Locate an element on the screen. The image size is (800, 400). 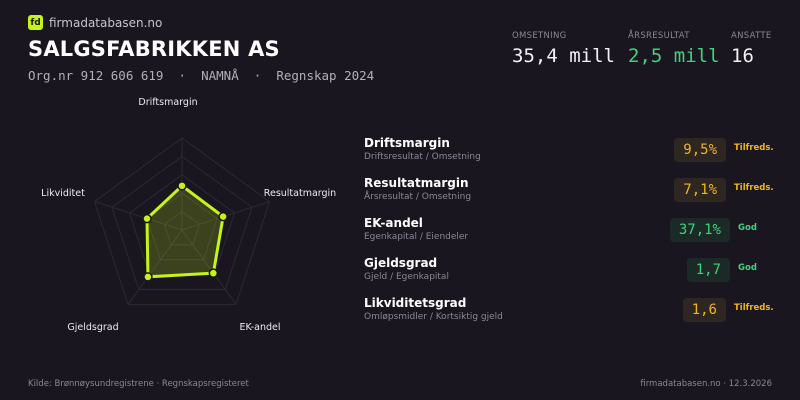
kpi-value: 35,4 mill is located at coordinates (563, 56).